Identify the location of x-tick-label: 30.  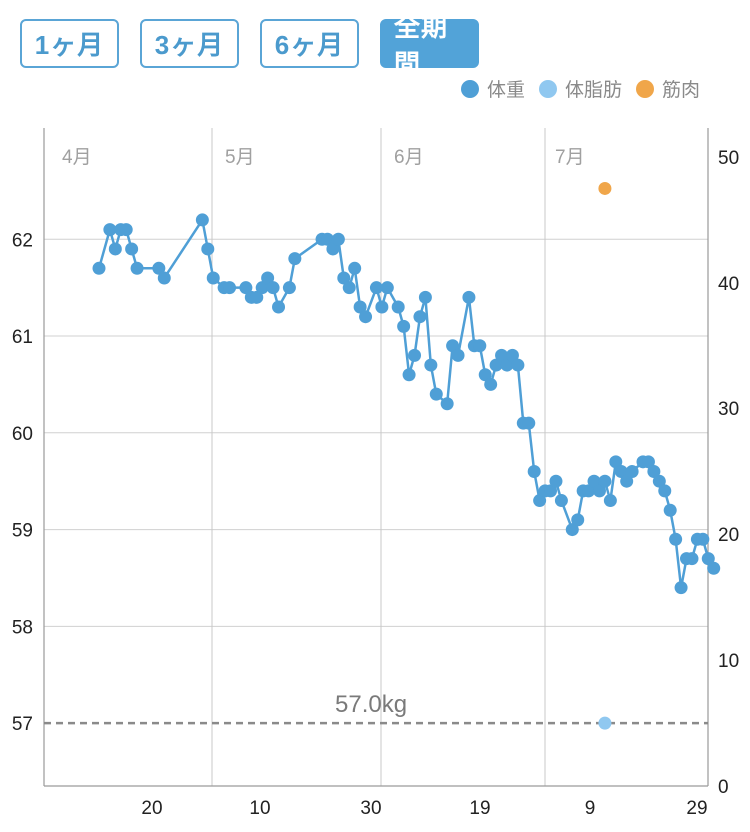
(370, 808).